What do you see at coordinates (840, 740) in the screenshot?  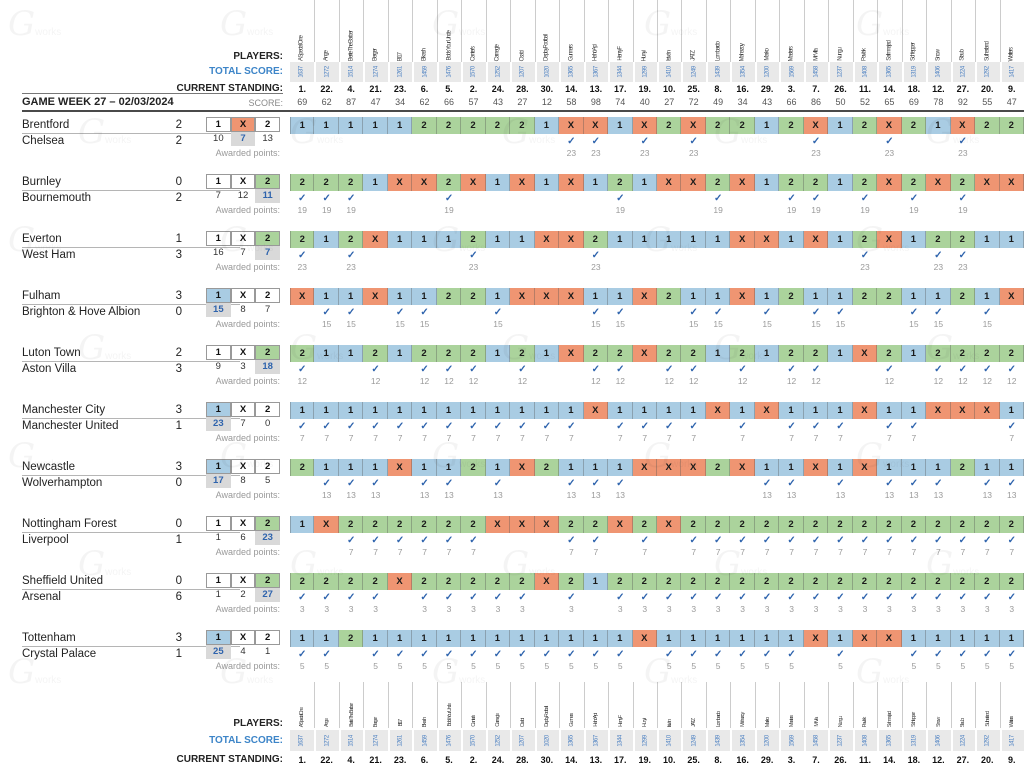 I see `player-total-score: 1237` at bounding box center [840, 740].